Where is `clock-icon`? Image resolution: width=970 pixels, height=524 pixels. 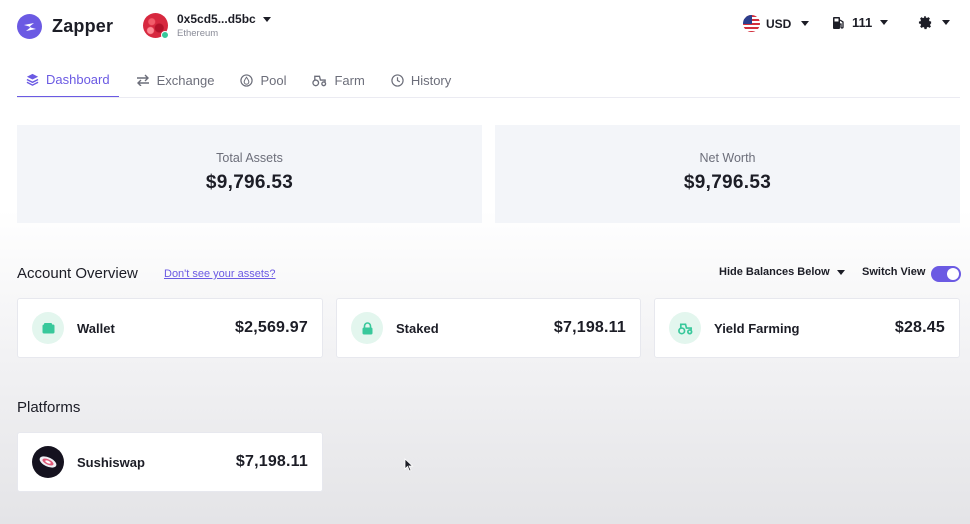 clock-icon is located at coordinates (397, 80).